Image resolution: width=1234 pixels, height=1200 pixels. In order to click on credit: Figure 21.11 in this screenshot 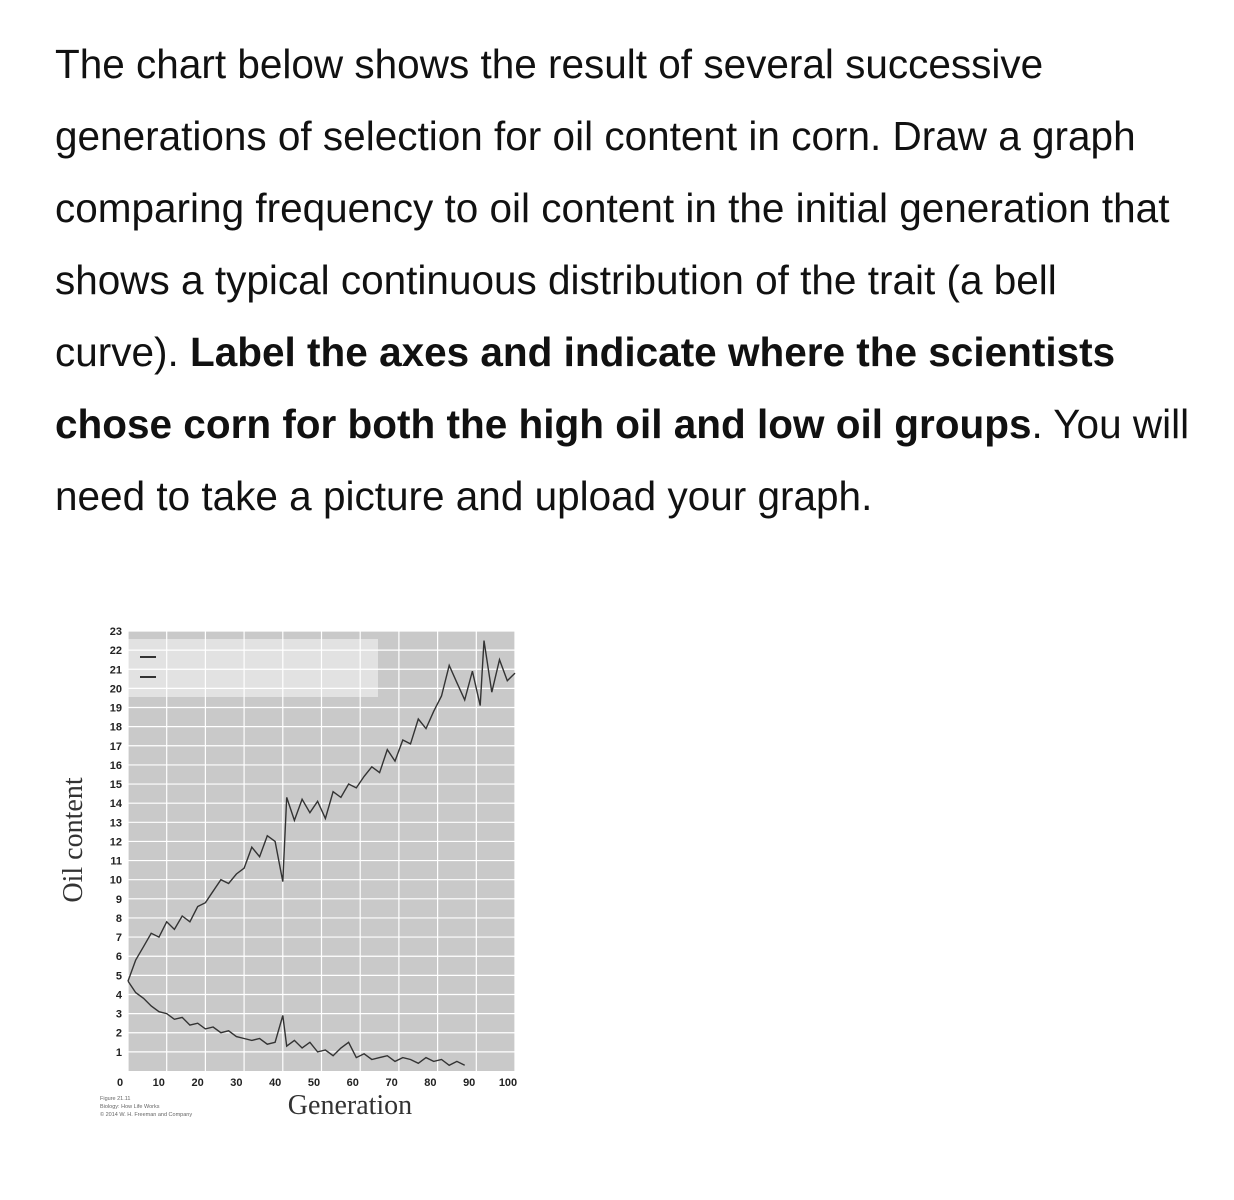, I will do `click(115, 1099)`.